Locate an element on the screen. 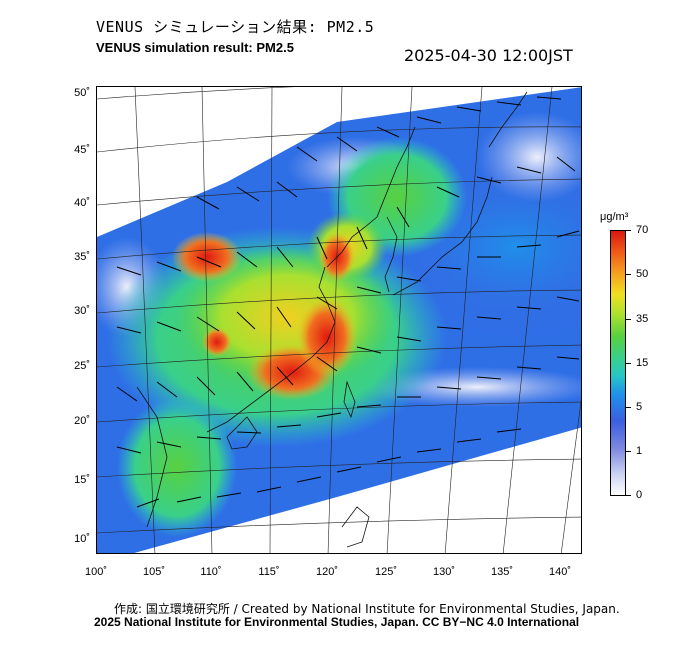  lon-label-135: 135˚ is located at coordinates (502, 572).